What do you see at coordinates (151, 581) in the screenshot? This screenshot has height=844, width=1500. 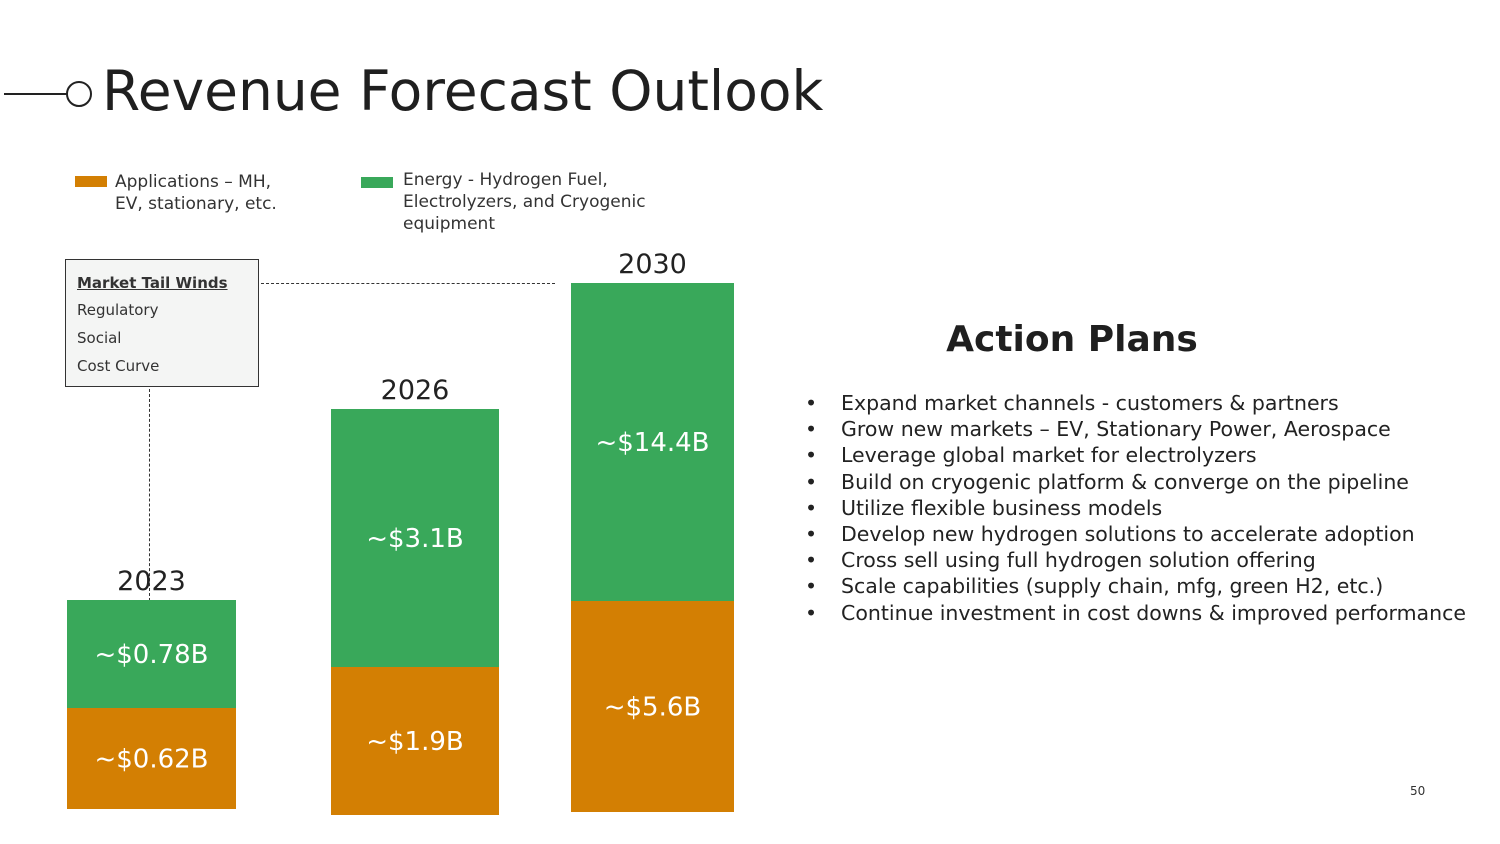 I see `category-label-2023: 2023` at bounding box center [151, 581].